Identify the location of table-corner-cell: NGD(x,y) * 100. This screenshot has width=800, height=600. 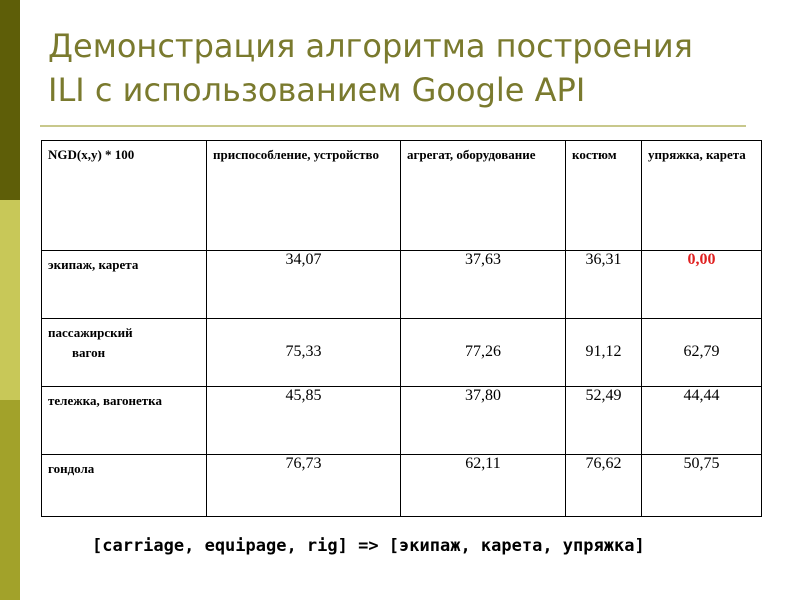
(124, 195).